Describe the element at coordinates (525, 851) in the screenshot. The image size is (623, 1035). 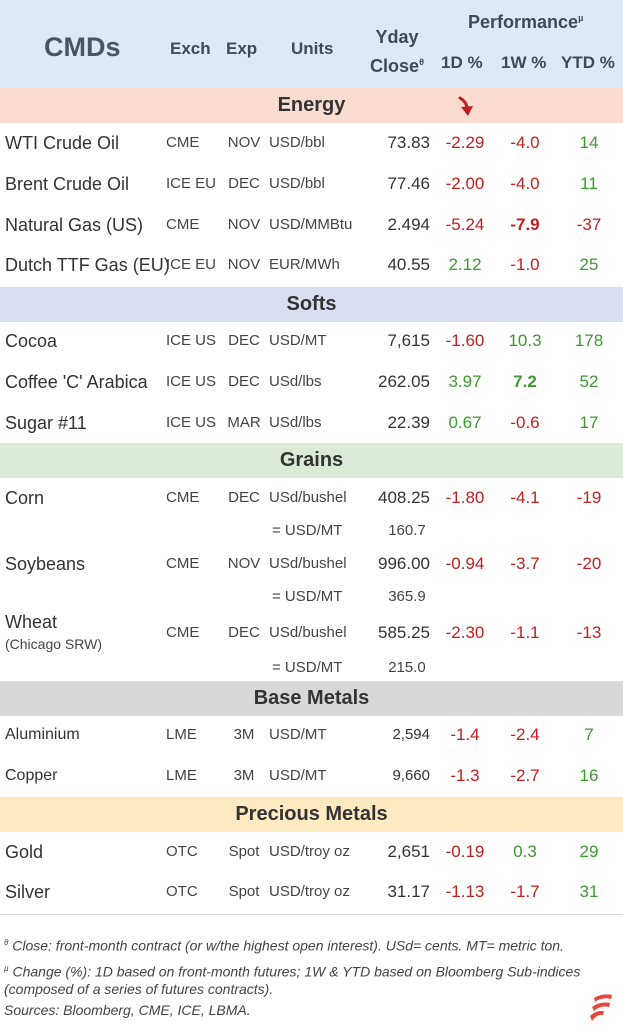
I see `change-1w: 0.3` at that location.